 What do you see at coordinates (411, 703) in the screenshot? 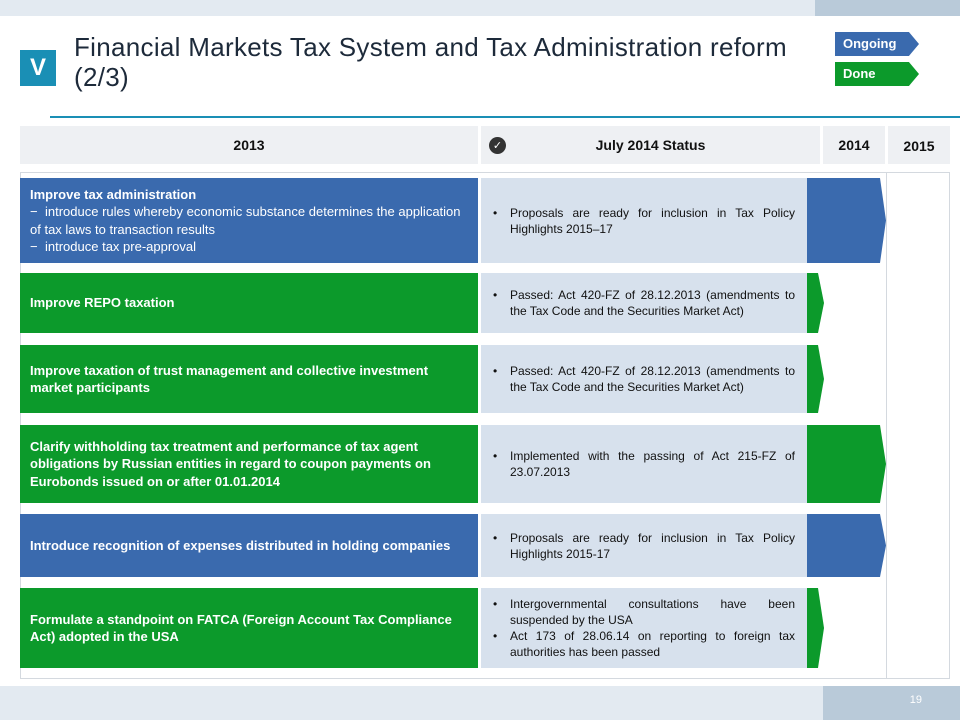
I see `bottom-band-light` at bounding box center [411, 703].